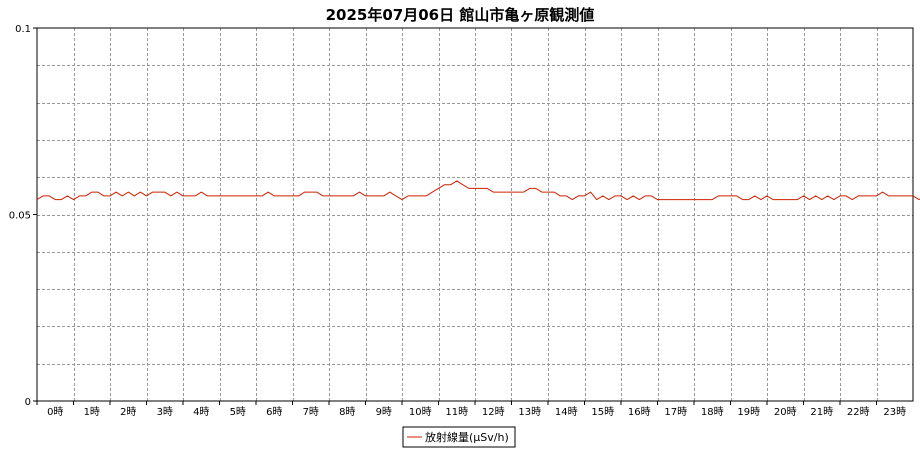  Describe the element at coordinates (821, 412) in the screenshot. I see `x-tick-label: 21時` at that location.